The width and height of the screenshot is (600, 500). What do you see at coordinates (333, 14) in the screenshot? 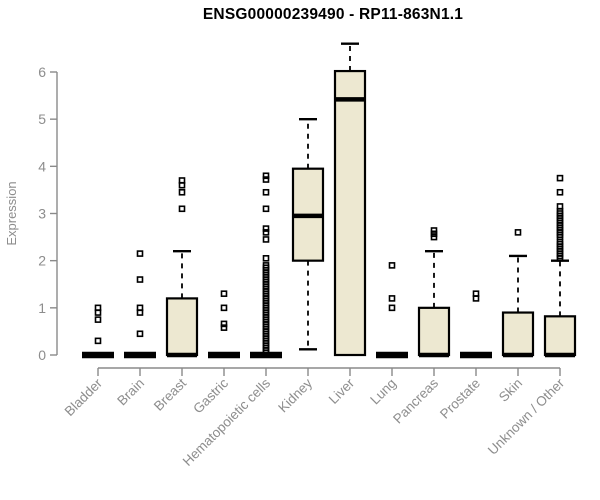
I see `chart-title: ENSG00000239490 - RP11-863N1.1` at bounding box center [333, 14].